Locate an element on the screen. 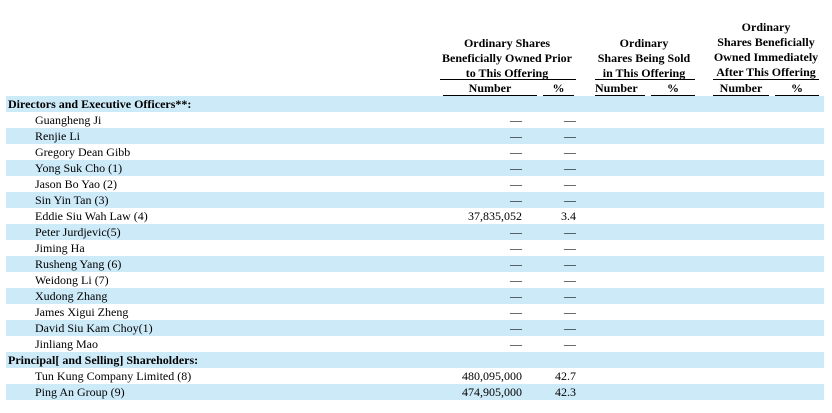 This screenshot has height=413, width=832. header-rule-prior is located at coordinates (508, 79).